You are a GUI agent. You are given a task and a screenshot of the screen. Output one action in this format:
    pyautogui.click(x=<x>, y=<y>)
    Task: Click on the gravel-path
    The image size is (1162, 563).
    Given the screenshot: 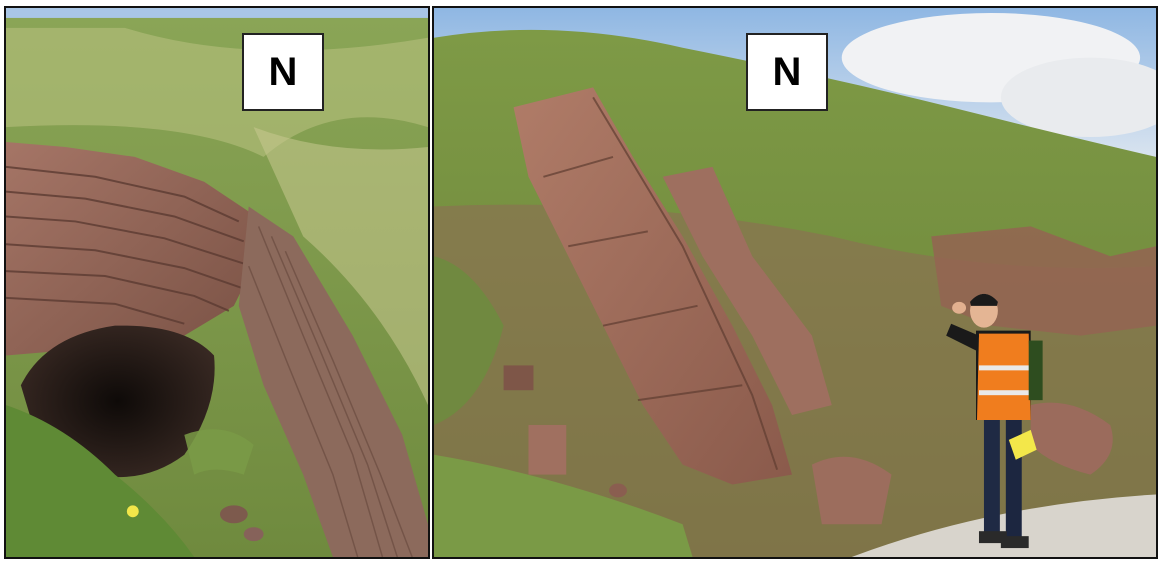 What is the action you would take?
    pyautogui.click(x=1003, y=525)
    